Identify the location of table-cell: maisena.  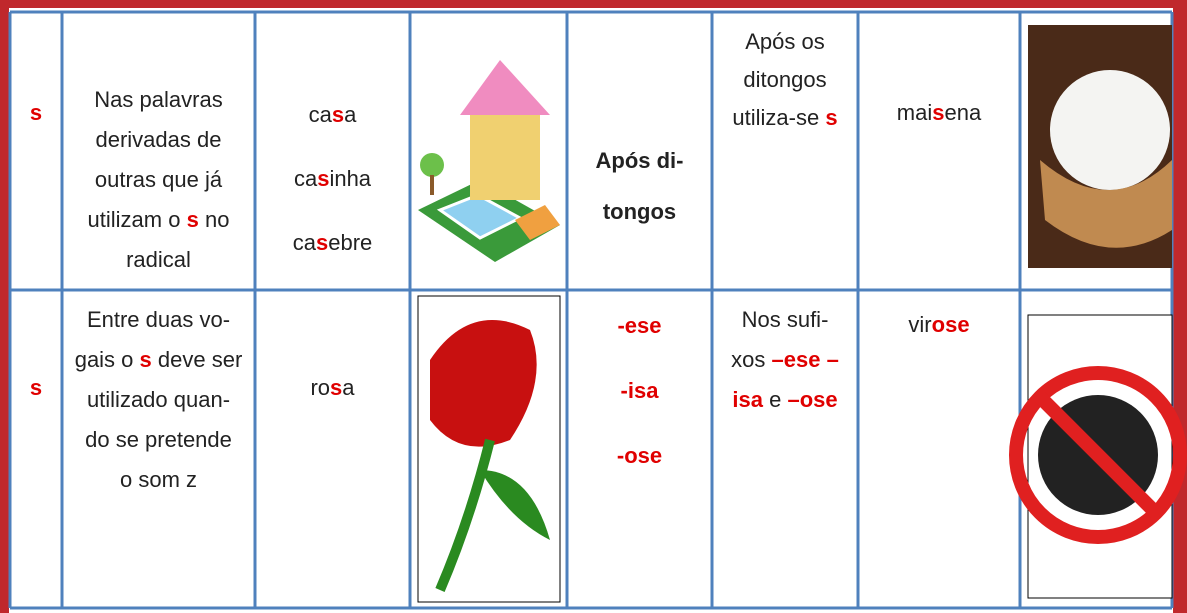
(939, 113).